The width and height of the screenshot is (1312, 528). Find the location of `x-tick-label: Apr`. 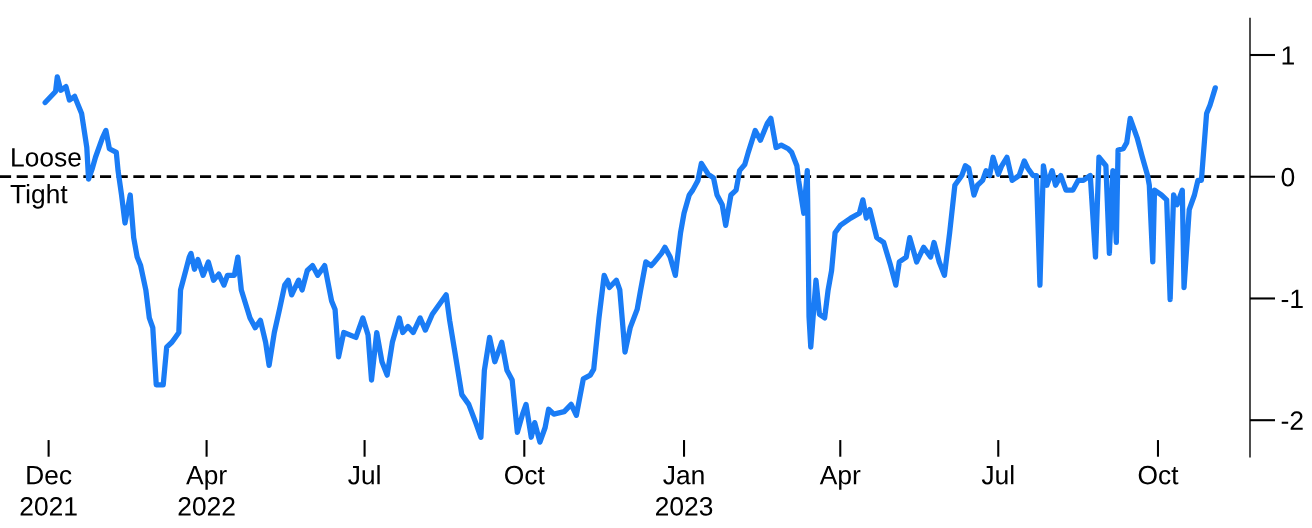

x-tick-label: Apr is located at coordinates (840, 478).